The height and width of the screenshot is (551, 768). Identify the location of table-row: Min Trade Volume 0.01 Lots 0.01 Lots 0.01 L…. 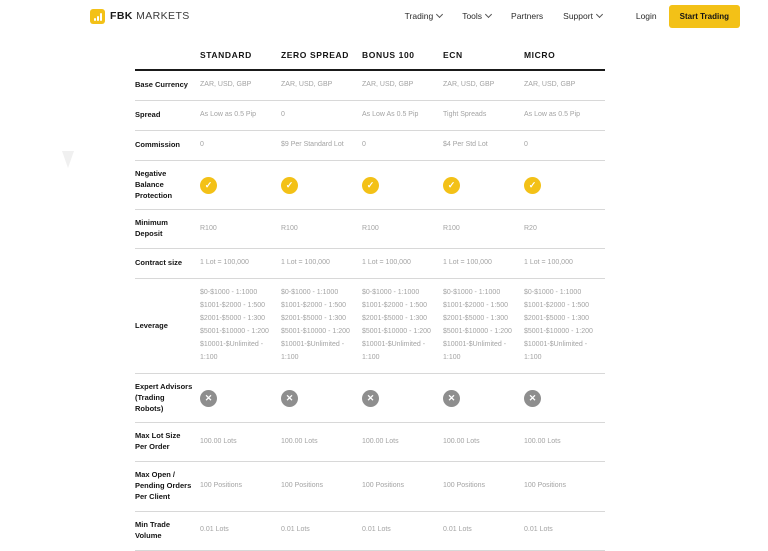
(370, 531).